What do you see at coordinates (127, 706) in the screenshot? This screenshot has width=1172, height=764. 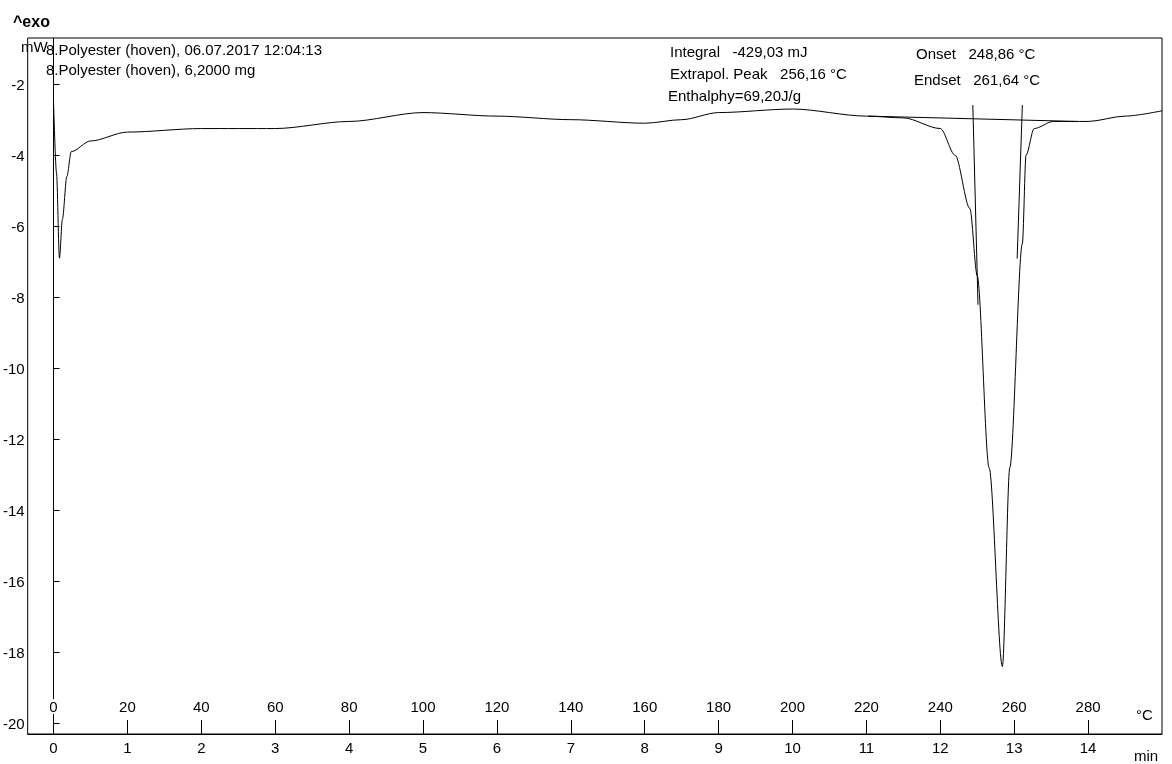 I see `x2-tick-label: 20` at bounding box center [127, 706].